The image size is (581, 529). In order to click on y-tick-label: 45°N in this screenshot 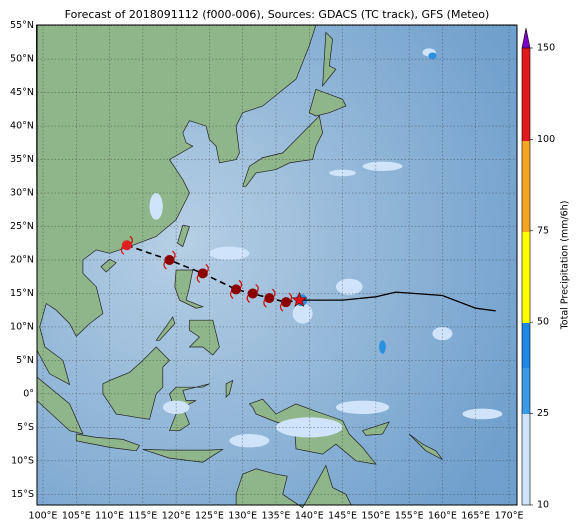, I will do `click(22, 92)`.